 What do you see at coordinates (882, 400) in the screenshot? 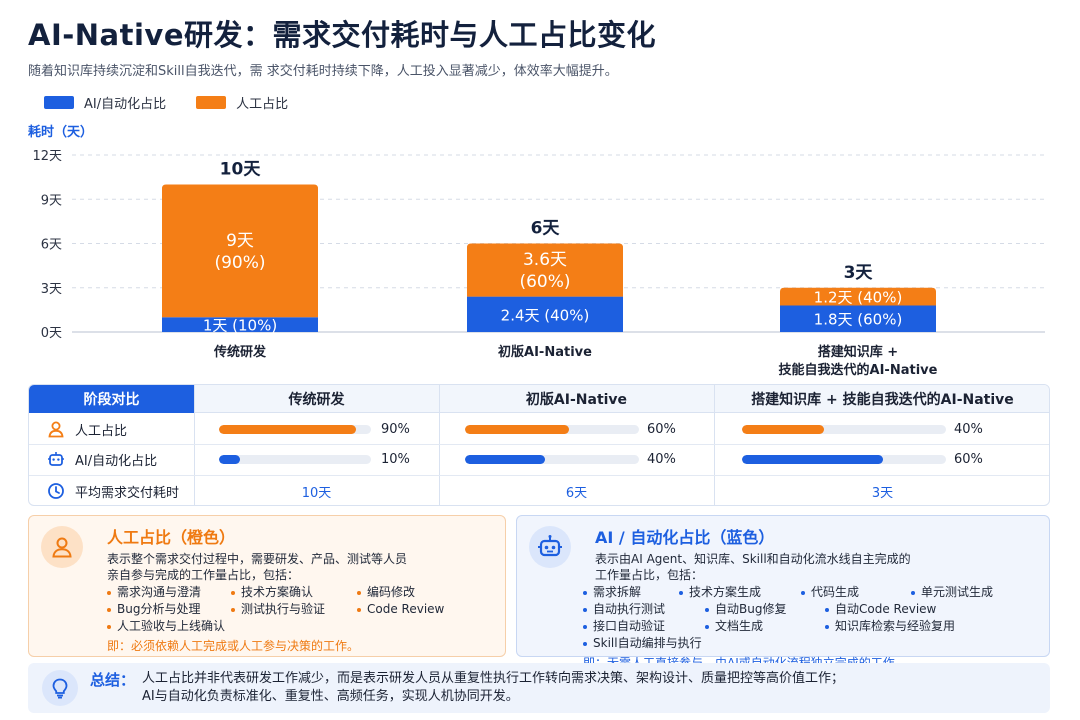
I see `table-col-header-advanced: 搭建知识库 + 技能自我迭代的AI-Native` at bounding box center [882, 400].